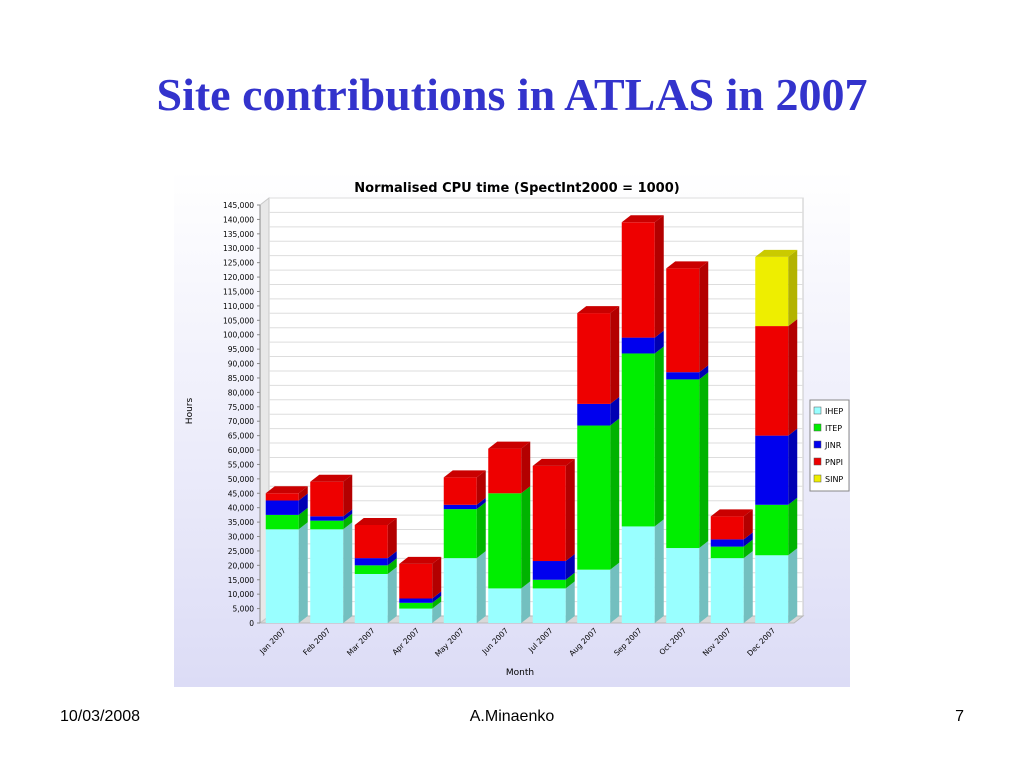 This screenshot has height=768, width=1024. What do you see at coordinates (238, 277) in the screenshot?
I see `y-tick-label: 120,000` at bounding box center [238, 277].